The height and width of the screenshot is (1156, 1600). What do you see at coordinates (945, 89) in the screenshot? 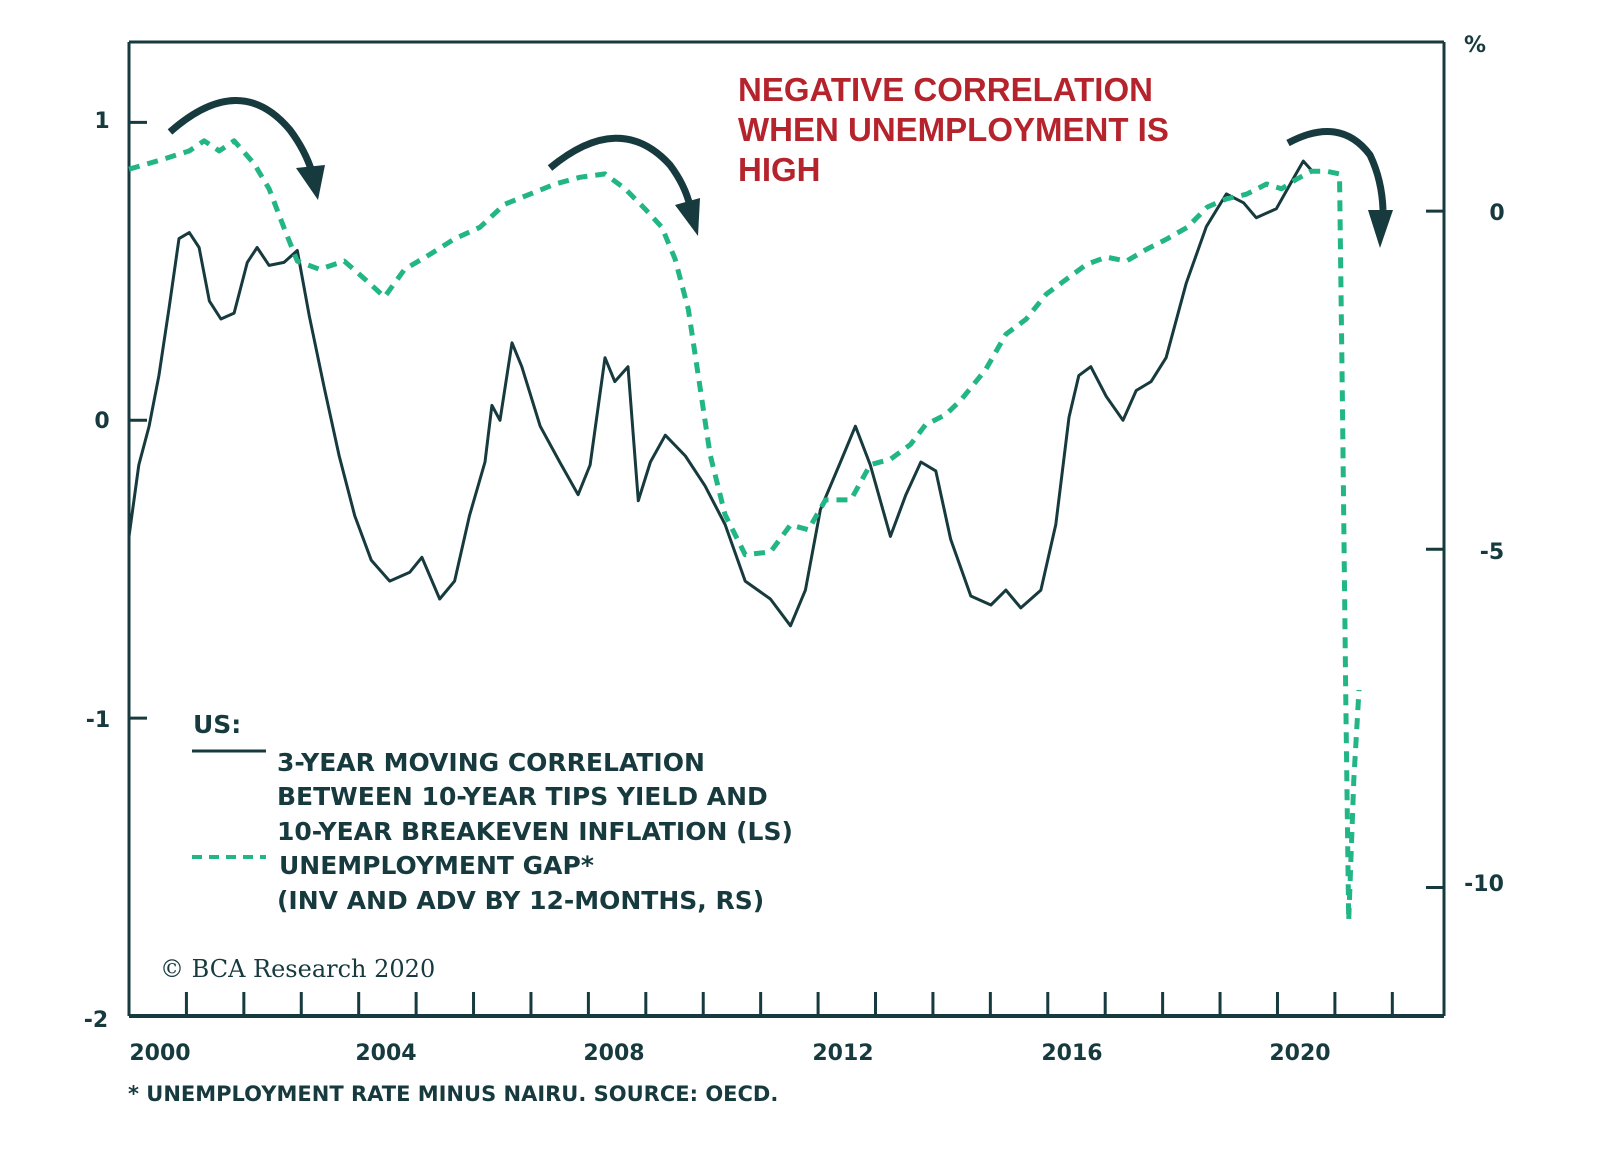
I see `annotation-line: NEGATIVE CORRELATION` at bounding box center [945, 89].